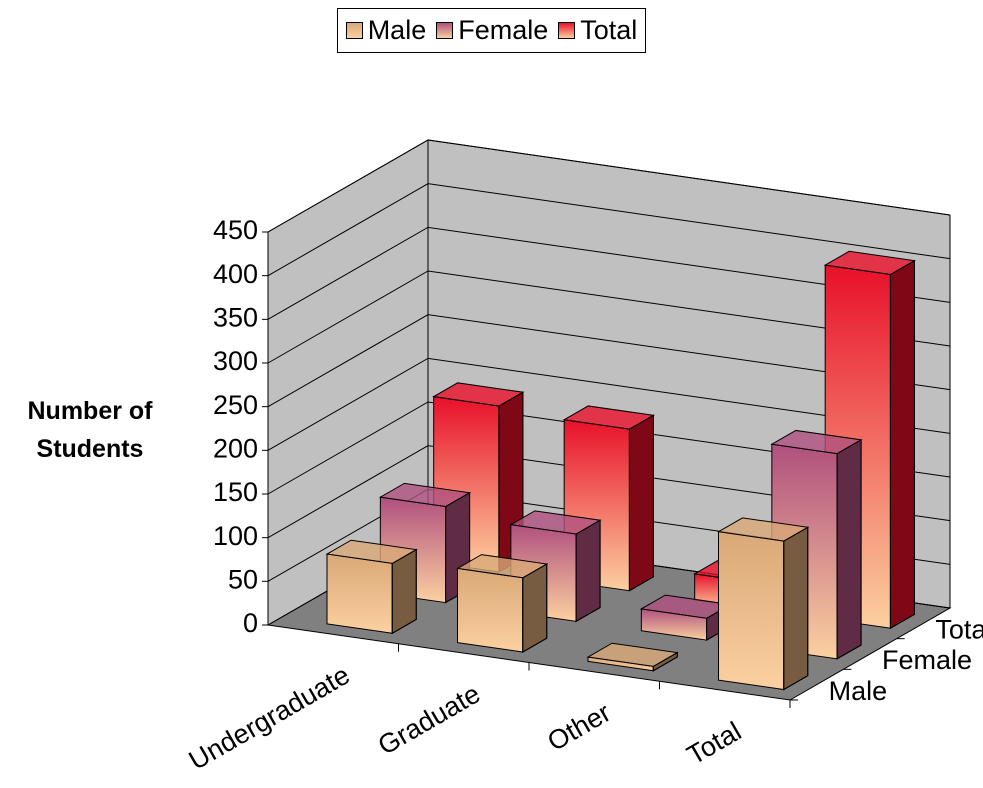 The height and width of the screenshot is (788, 983). I want to click on y-tick-label: 0, so click(250, 623).